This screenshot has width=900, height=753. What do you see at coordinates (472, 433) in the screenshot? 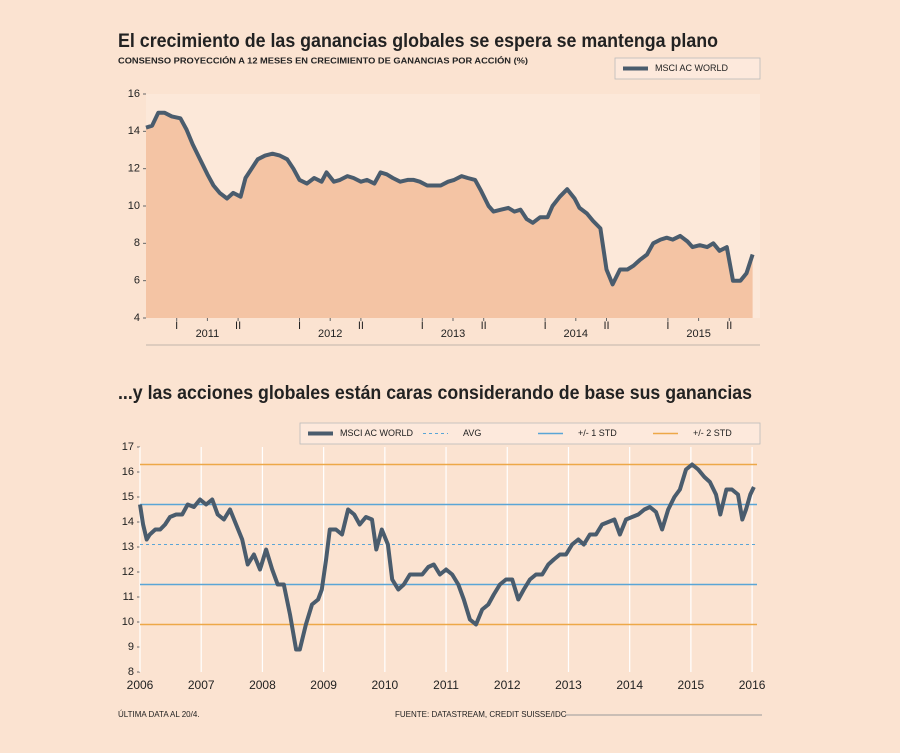
I see `legend-label: AVG` at bounding box center [472, 433].